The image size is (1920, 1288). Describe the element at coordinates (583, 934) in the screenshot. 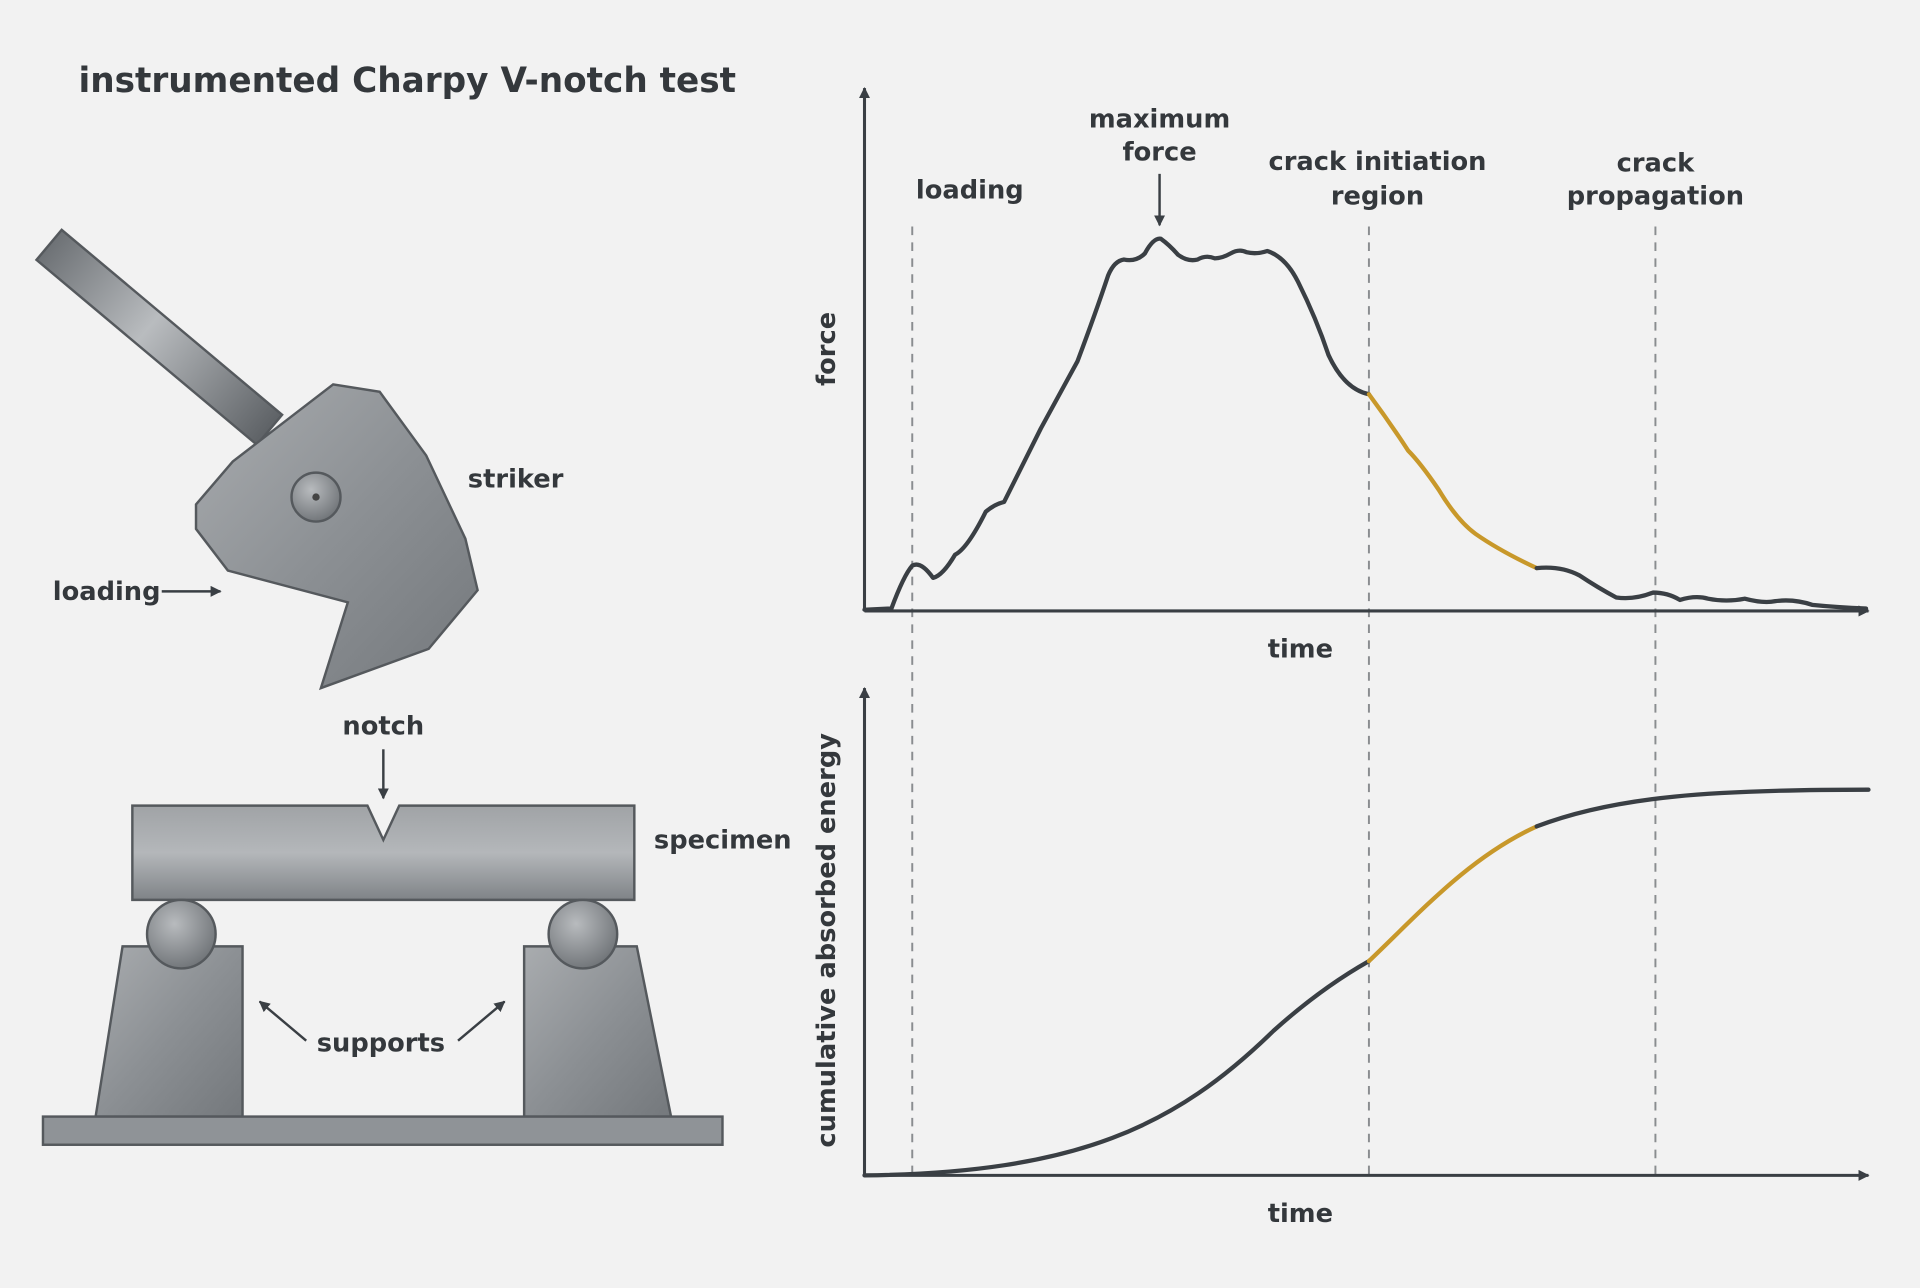

I see `right-roller` at that location.